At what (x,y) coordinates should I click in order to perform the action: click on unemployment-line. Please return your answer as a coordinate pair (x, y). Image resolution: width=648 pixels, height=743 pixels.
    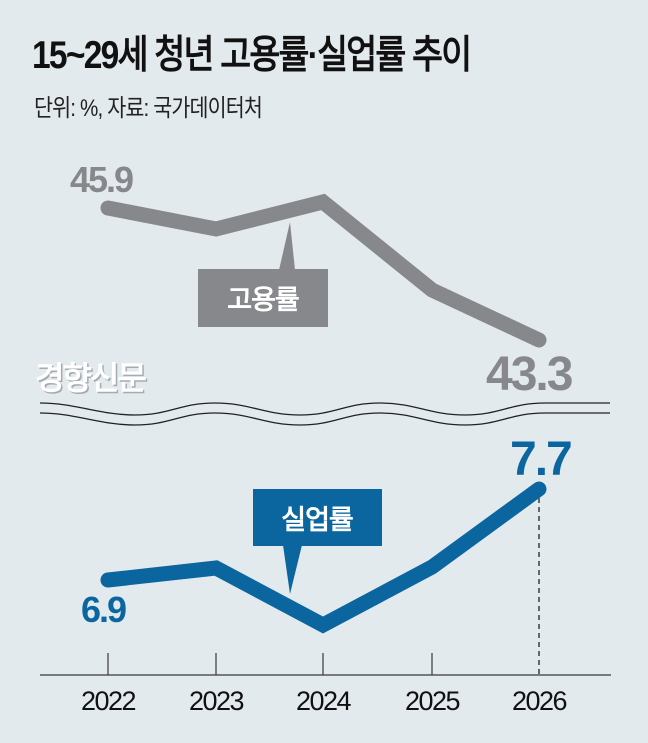
    Looking at the image, I should click on (323, 557).